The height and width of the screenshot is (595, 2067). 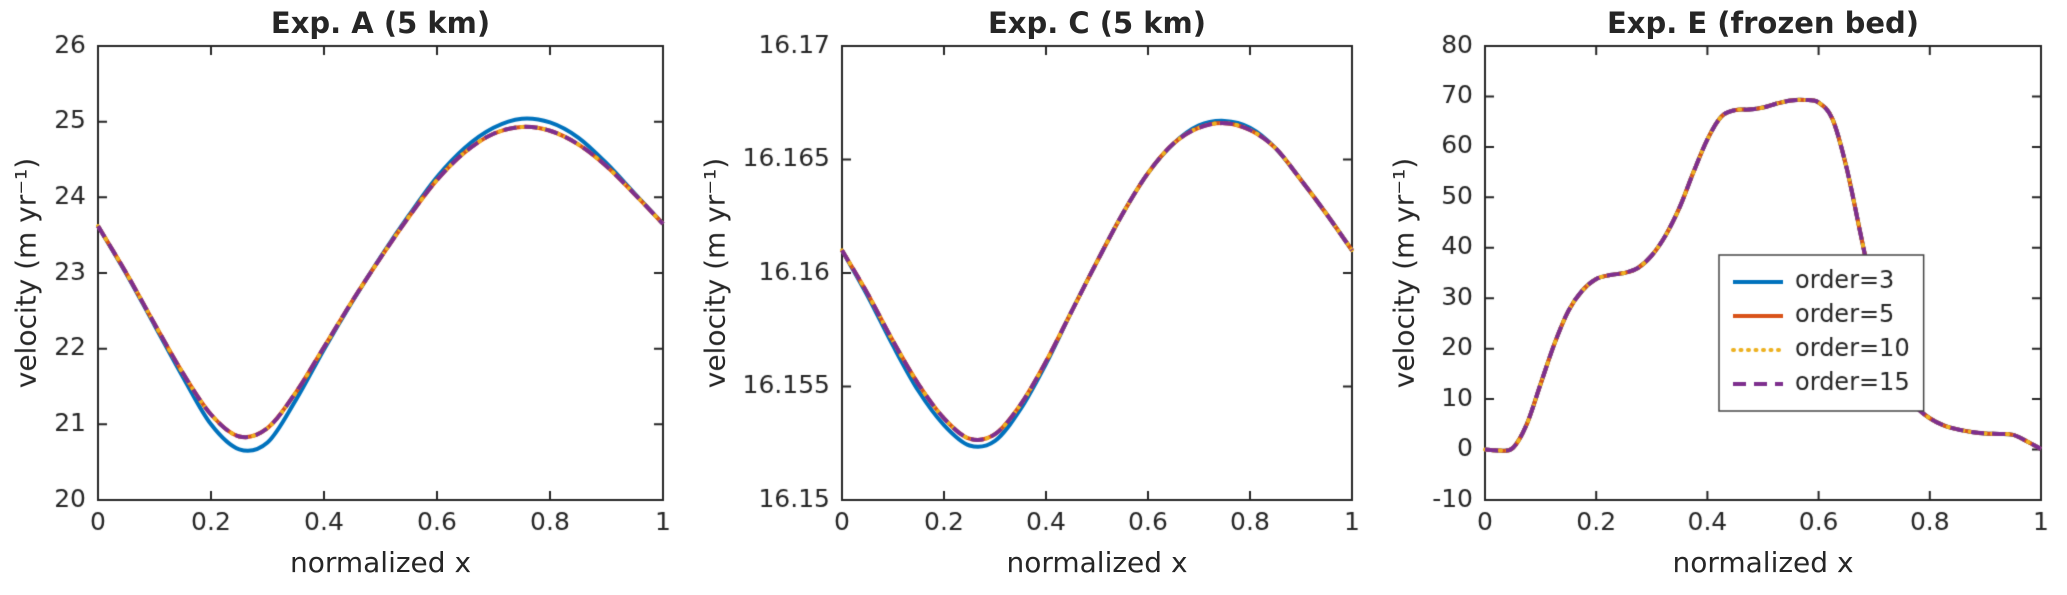 I want to click on plot-title-exp-c: Exp. C (5 km), so click(x=1097, y=23).